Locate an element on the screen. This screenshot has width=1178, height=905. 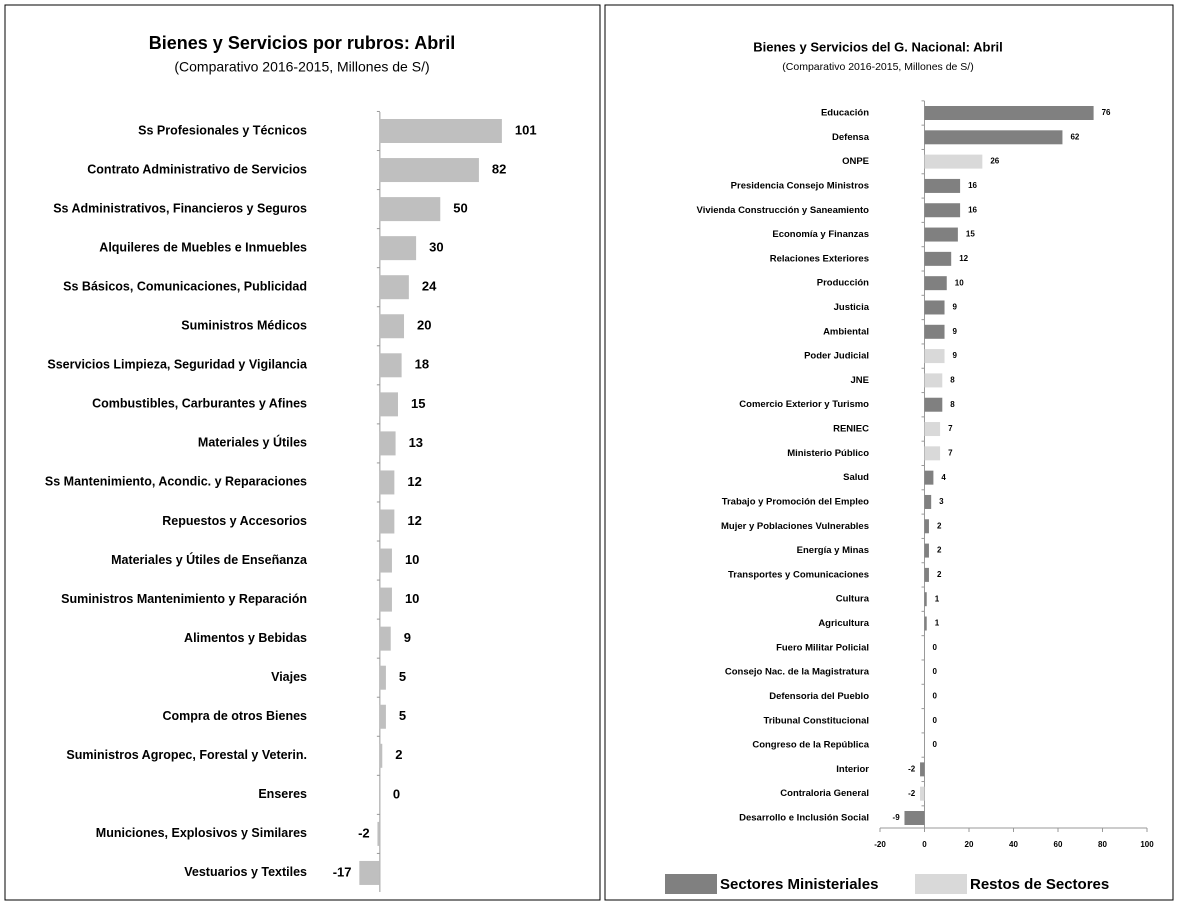
x-tick-label: 0 is located at coordinates (924, 844).